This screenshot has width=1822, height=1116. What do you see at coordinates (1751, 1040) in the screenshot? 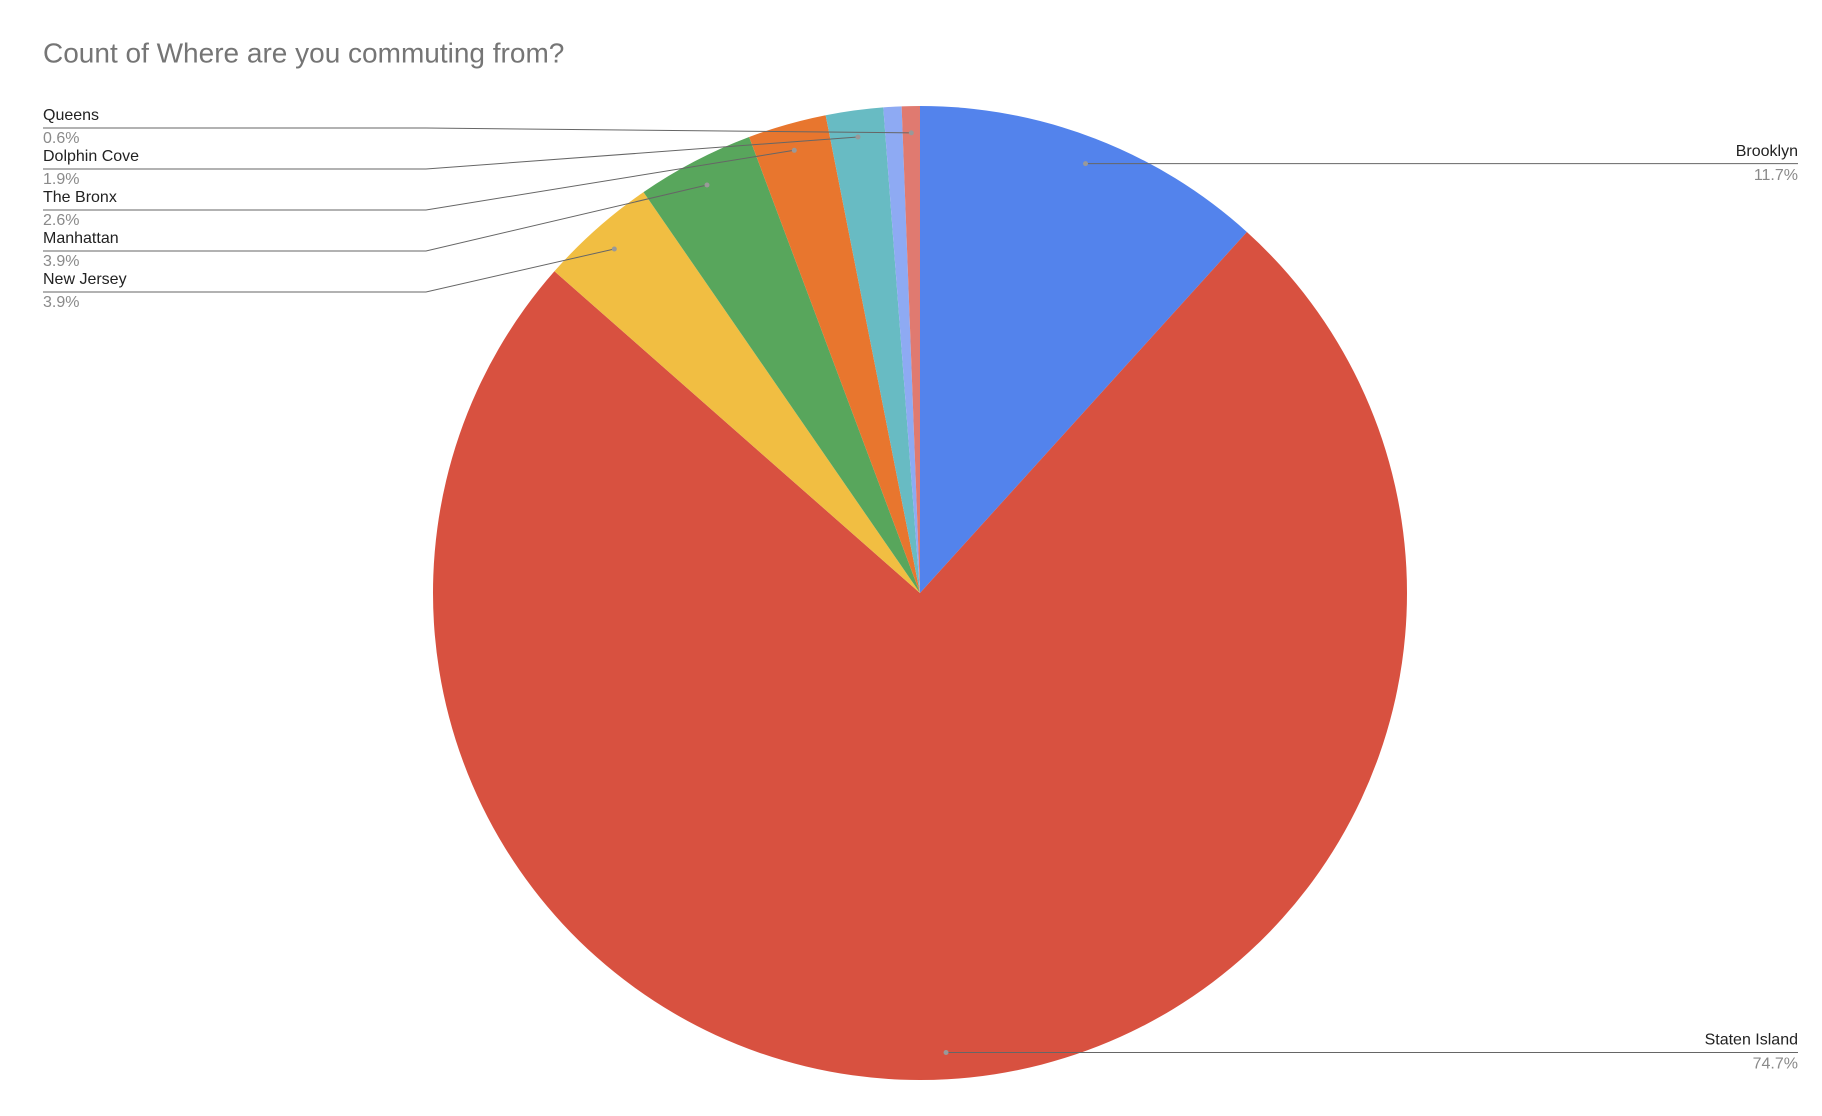
I see `slice-label: Staten Island` at bounding box center [1751, 1040].